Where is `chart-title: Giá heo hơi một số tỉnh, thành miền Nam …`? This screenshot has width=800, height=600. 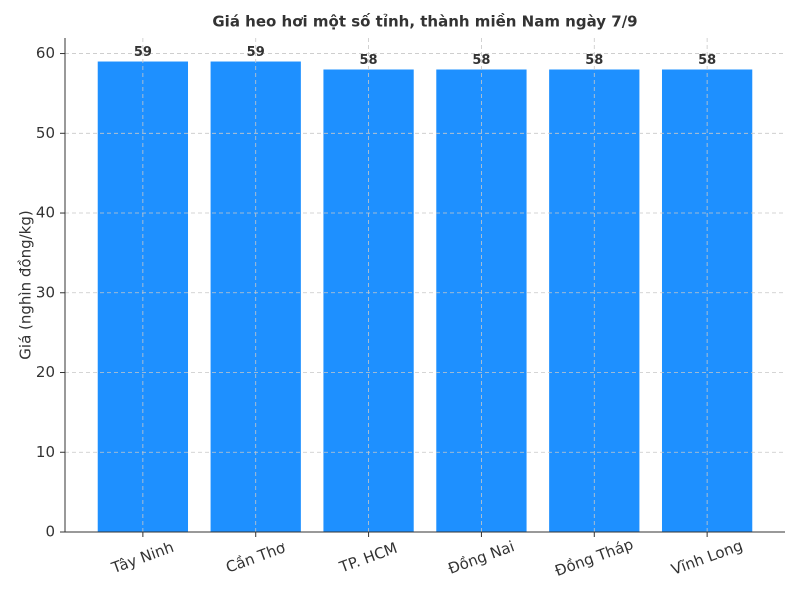 chart-title: Giá heo hơi một số tỉnh, thành miền Nam … is located at coordinates (424, 21).